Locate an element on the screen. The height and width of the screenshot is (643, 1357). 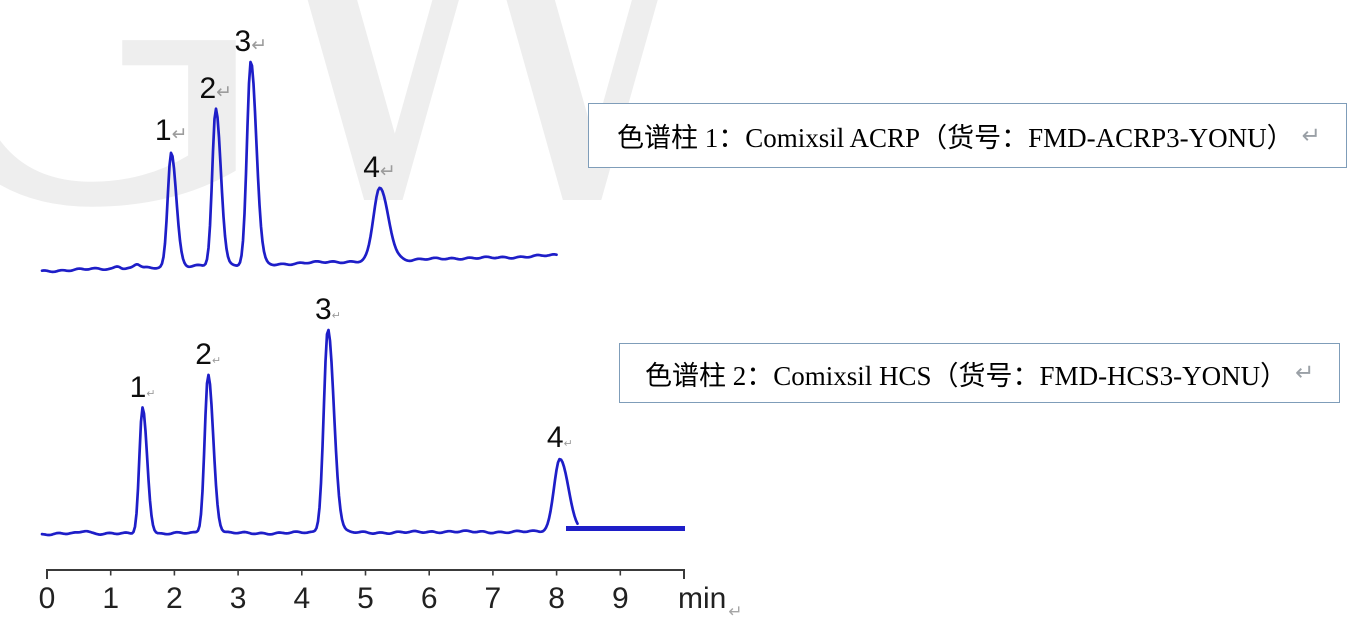
time-axis is located at coordinates (365, 574).